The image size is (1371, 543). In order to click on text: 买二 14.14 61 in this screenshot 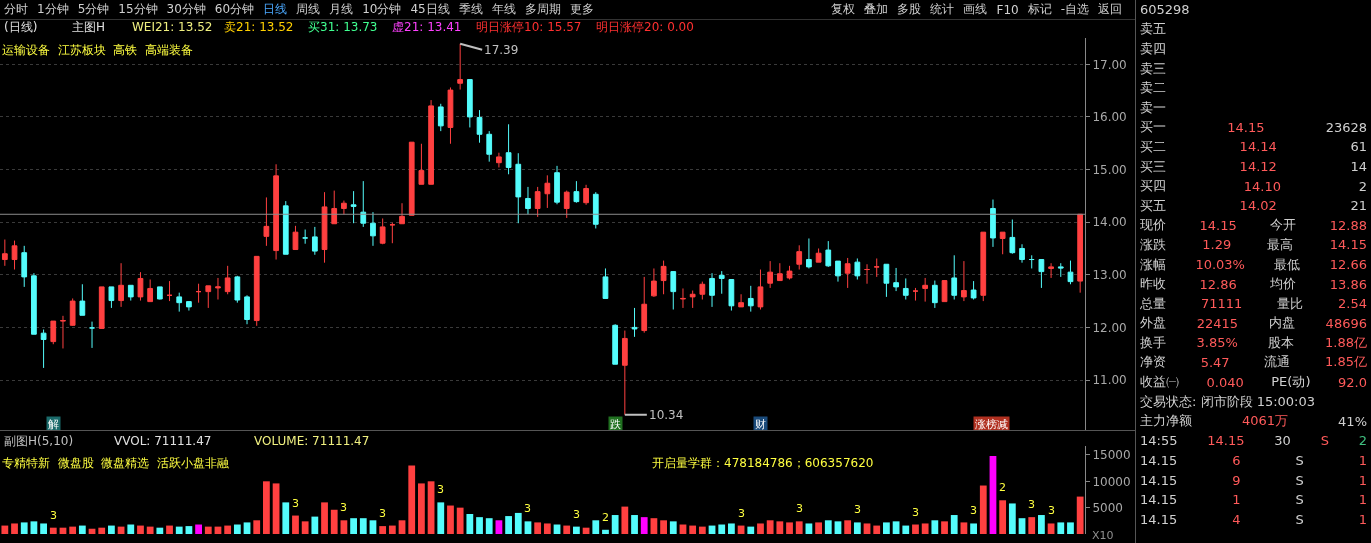, I will do `click(1253, 146)`.